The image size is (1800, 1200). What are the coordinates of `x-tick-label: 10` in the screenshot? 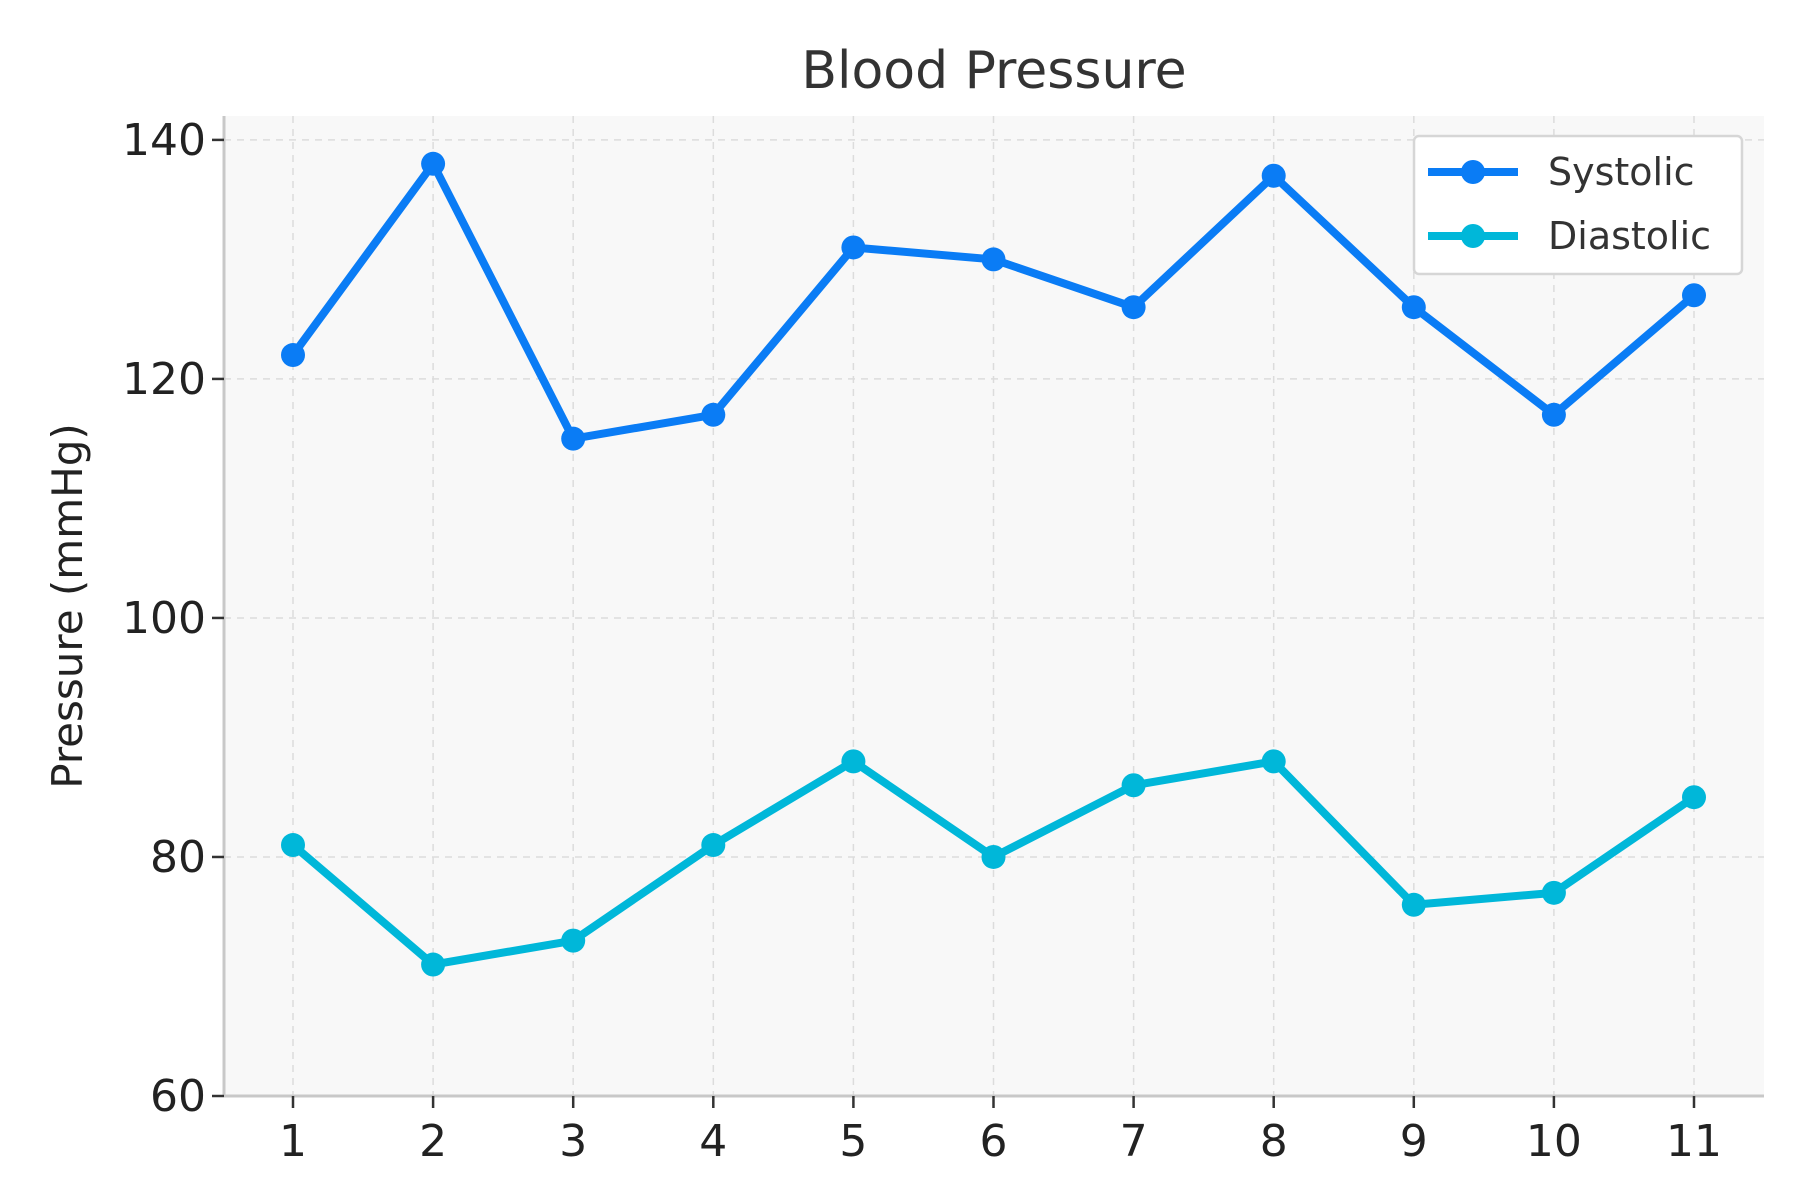 It's located at (1554, 1141).